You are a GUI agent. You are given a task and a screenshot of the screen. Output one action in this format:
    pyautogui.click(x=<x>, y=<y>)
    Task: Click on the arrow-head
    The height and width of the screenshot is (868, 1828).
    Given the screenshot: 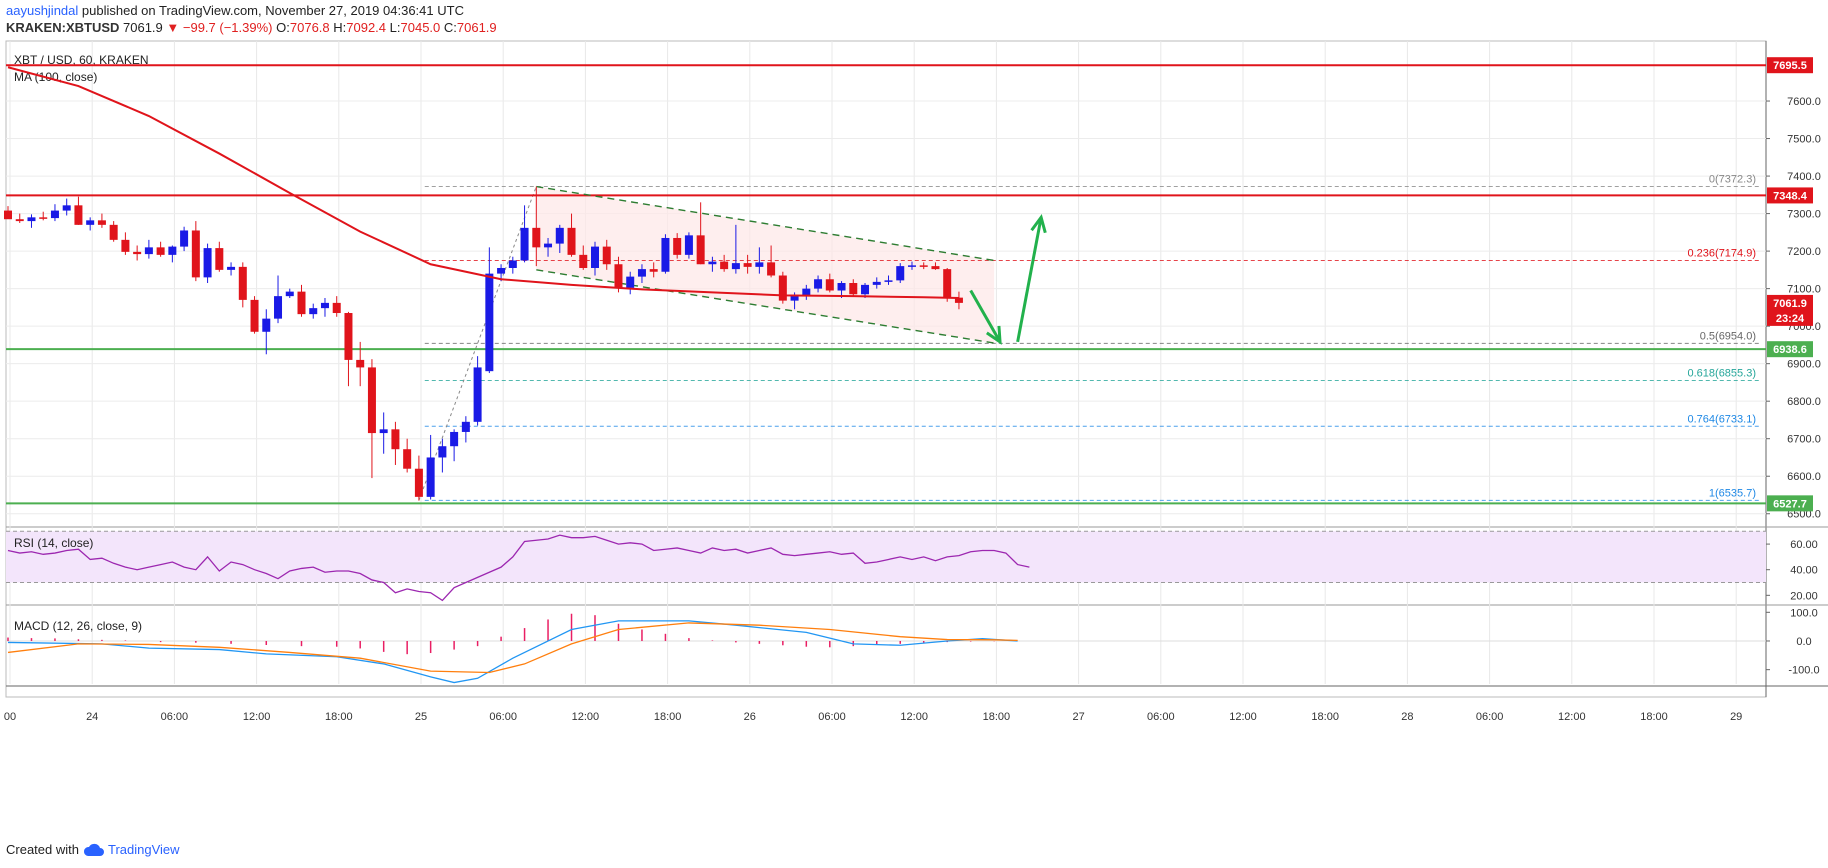 What is the action you would take?
    pyautogui.click(x=993, y=335)
    